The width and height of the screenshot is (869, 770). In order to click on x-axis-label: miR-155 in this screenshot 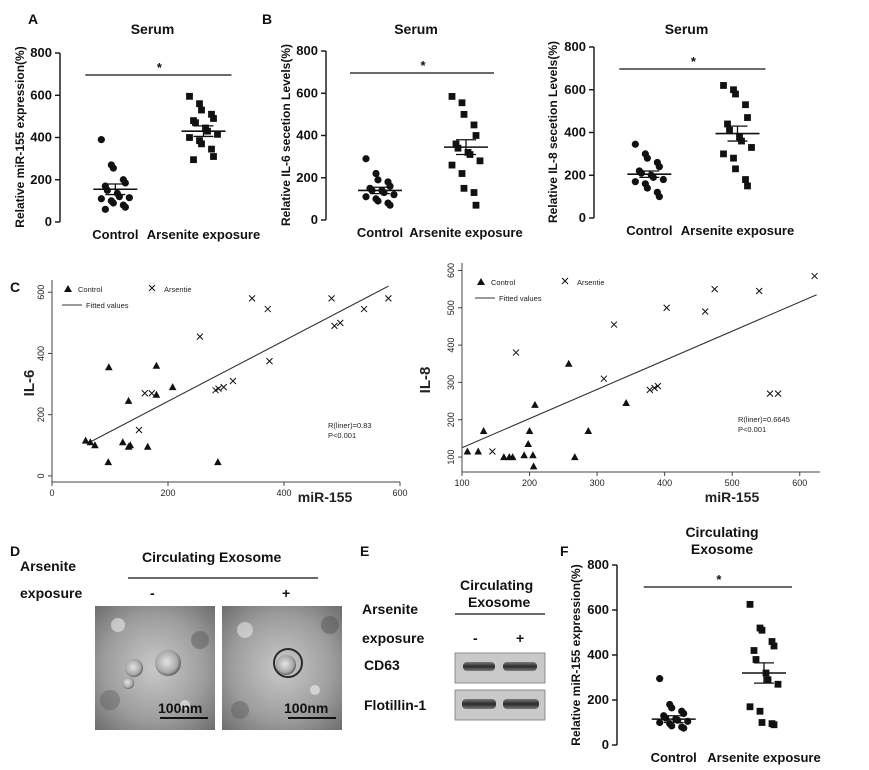, I will do `click(325, 497)`.